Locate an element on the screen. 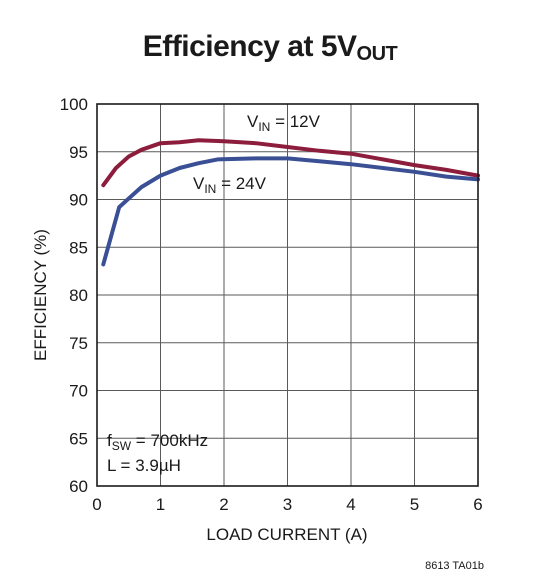  y-tick-label: 100 is located at coordinates (74, 104).